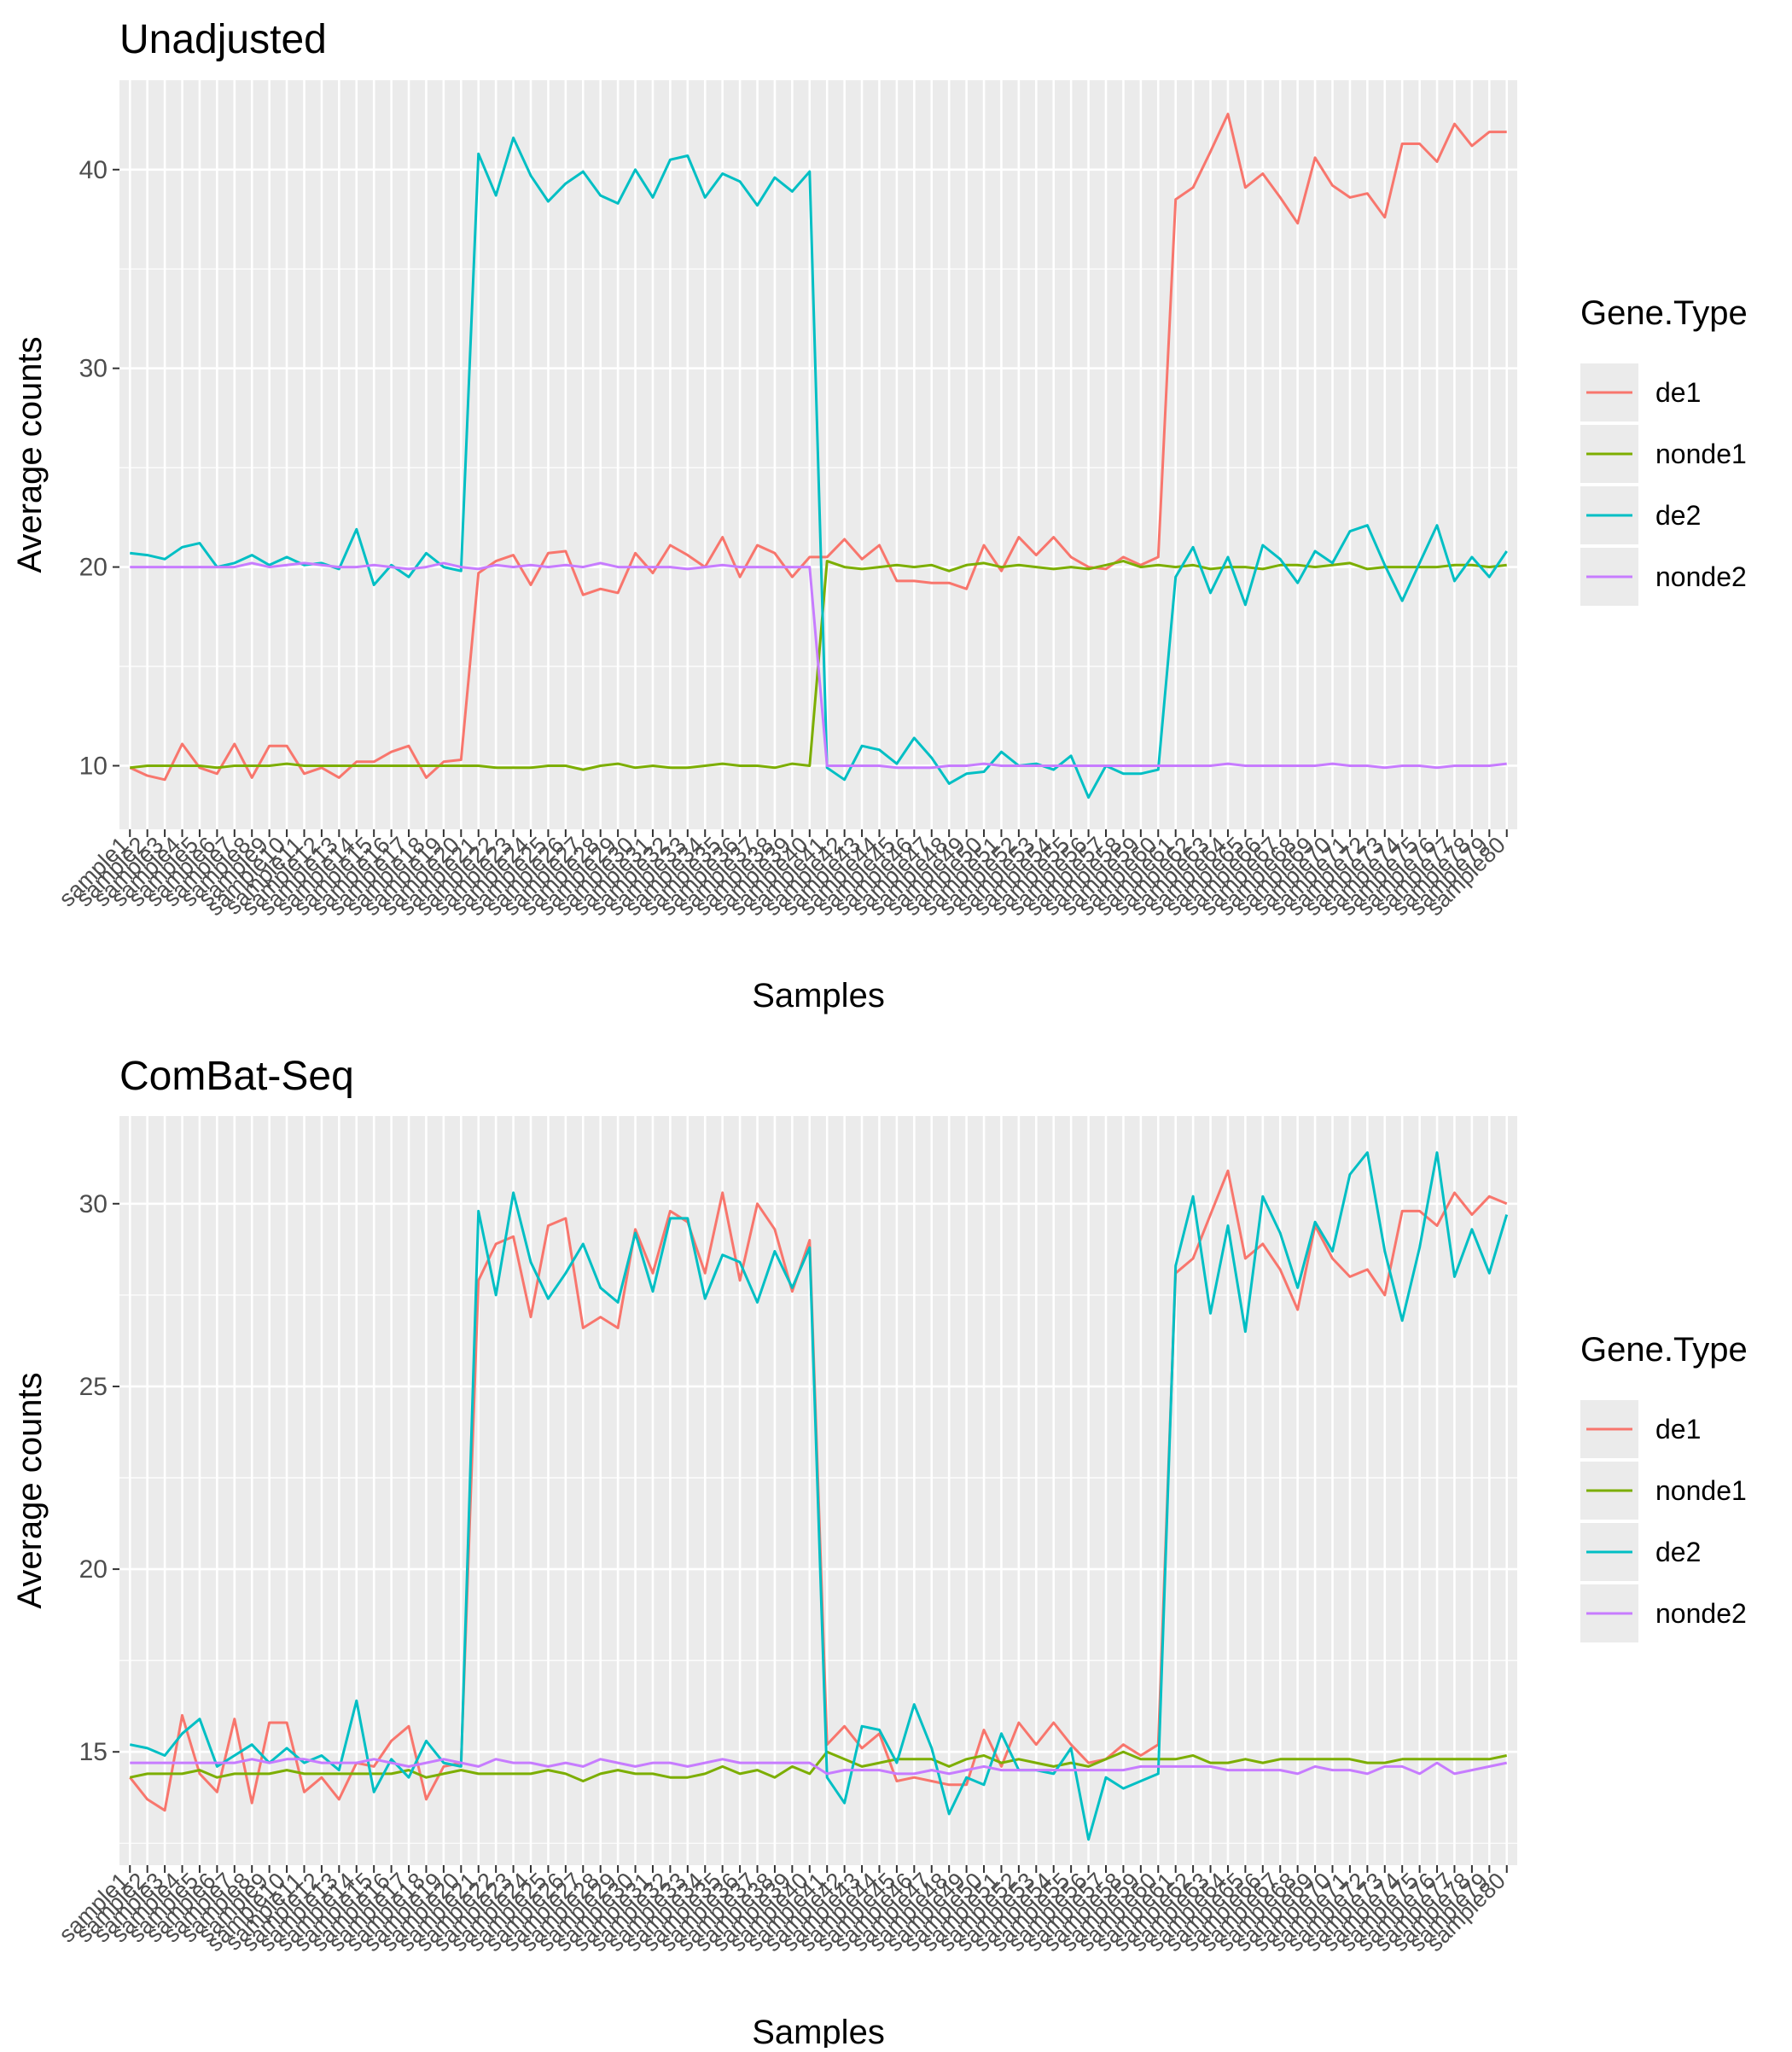 The width and height of the screenshot is (1792, 2052). I want to click on chart-title: ComBat-Seq, so click(237, 1076).